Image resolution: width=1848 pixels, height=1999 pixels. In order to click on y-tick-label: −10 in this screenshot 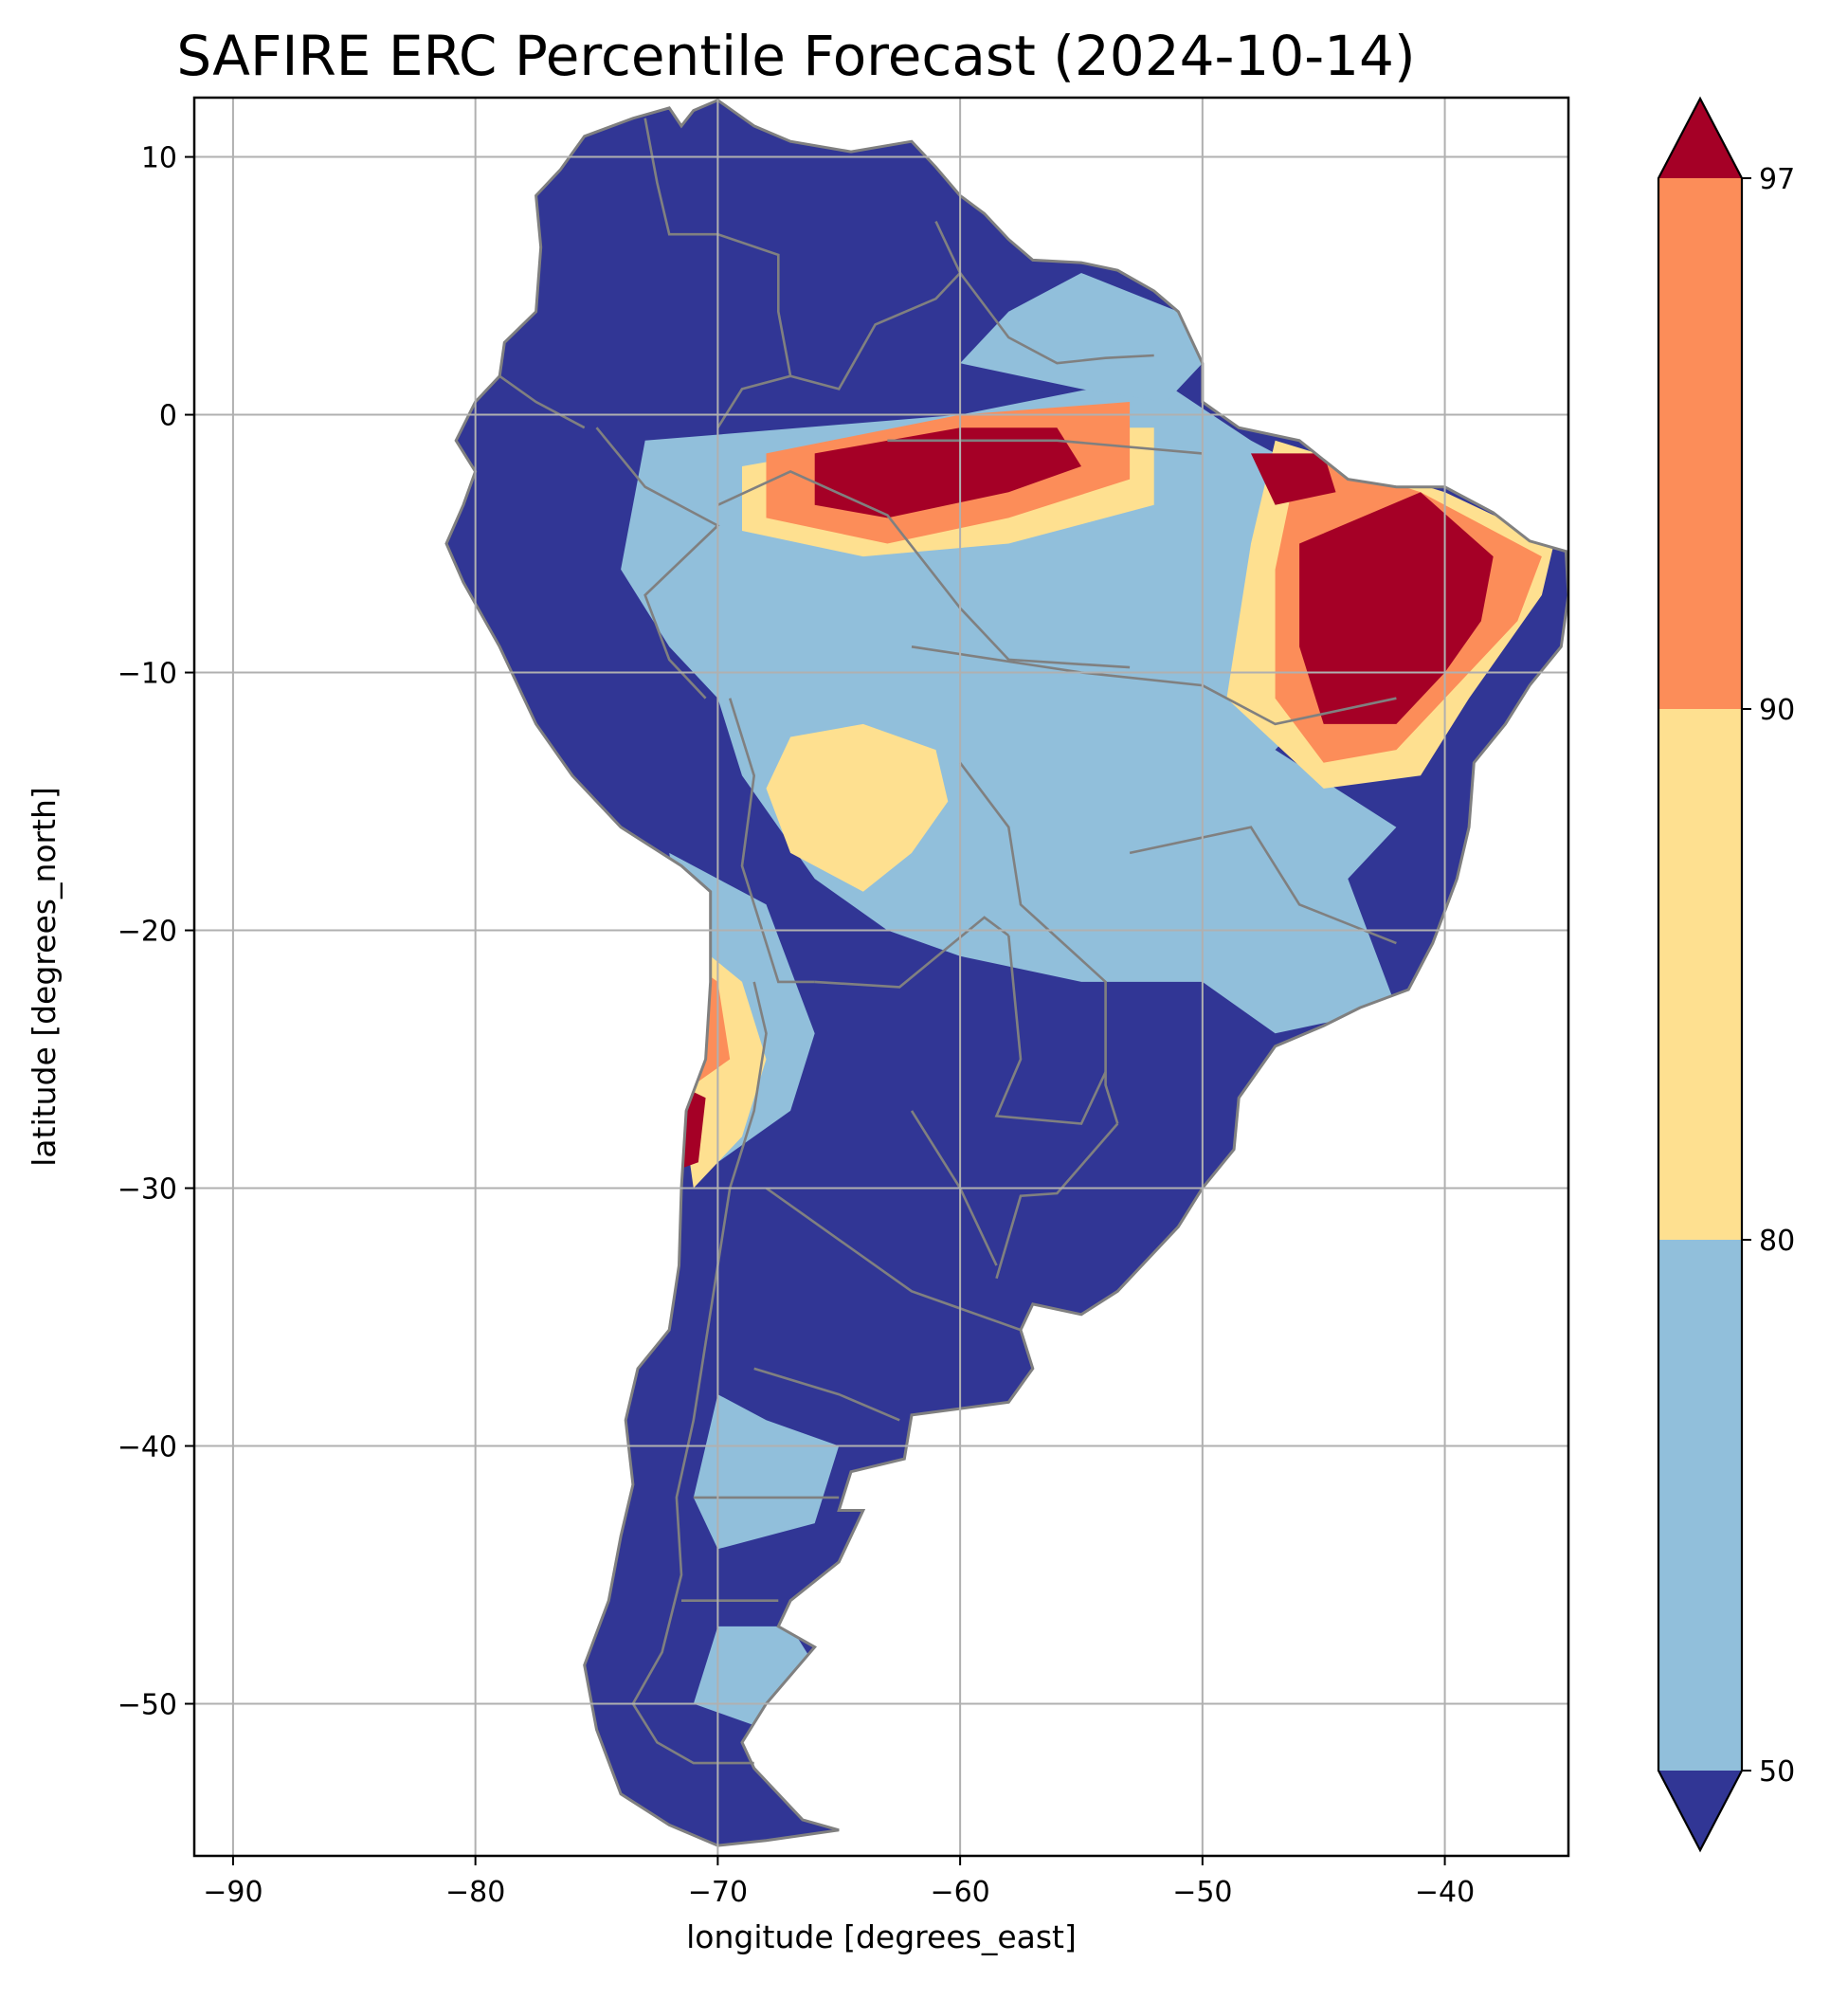, I will do `click(147, 675)`.